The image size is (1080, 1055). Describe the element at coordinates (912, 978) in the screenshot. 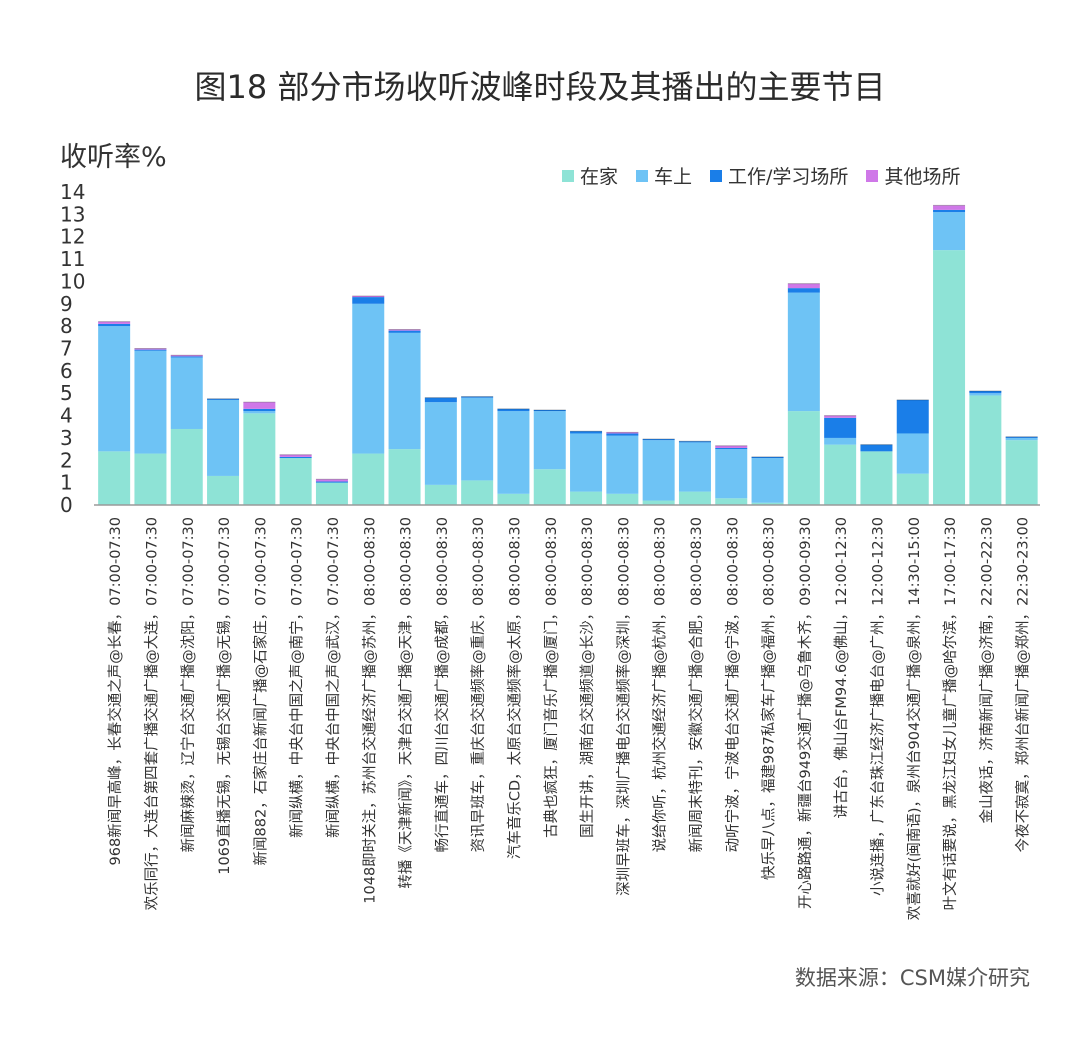

I see `data-source: 数据来源：CSM媒介研究` at that location.